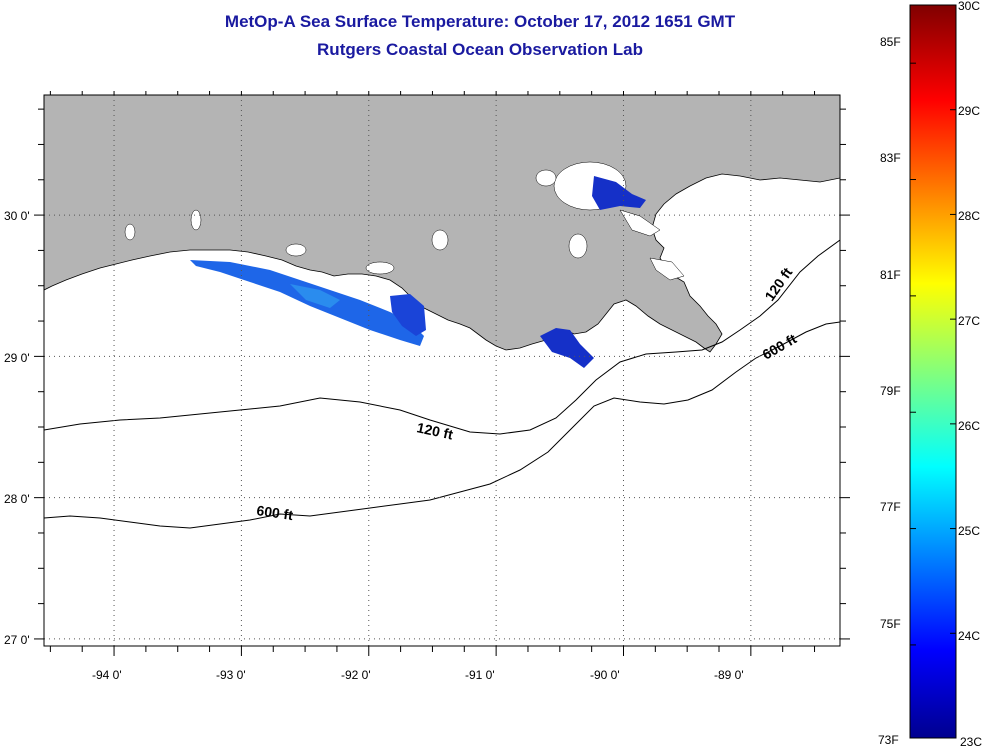 The height and width of the screenshot is (754, 992). Describe the element at coordinates (969, 321) in the screenshot. I see `colorbar-label-27c: 27C` at that location.